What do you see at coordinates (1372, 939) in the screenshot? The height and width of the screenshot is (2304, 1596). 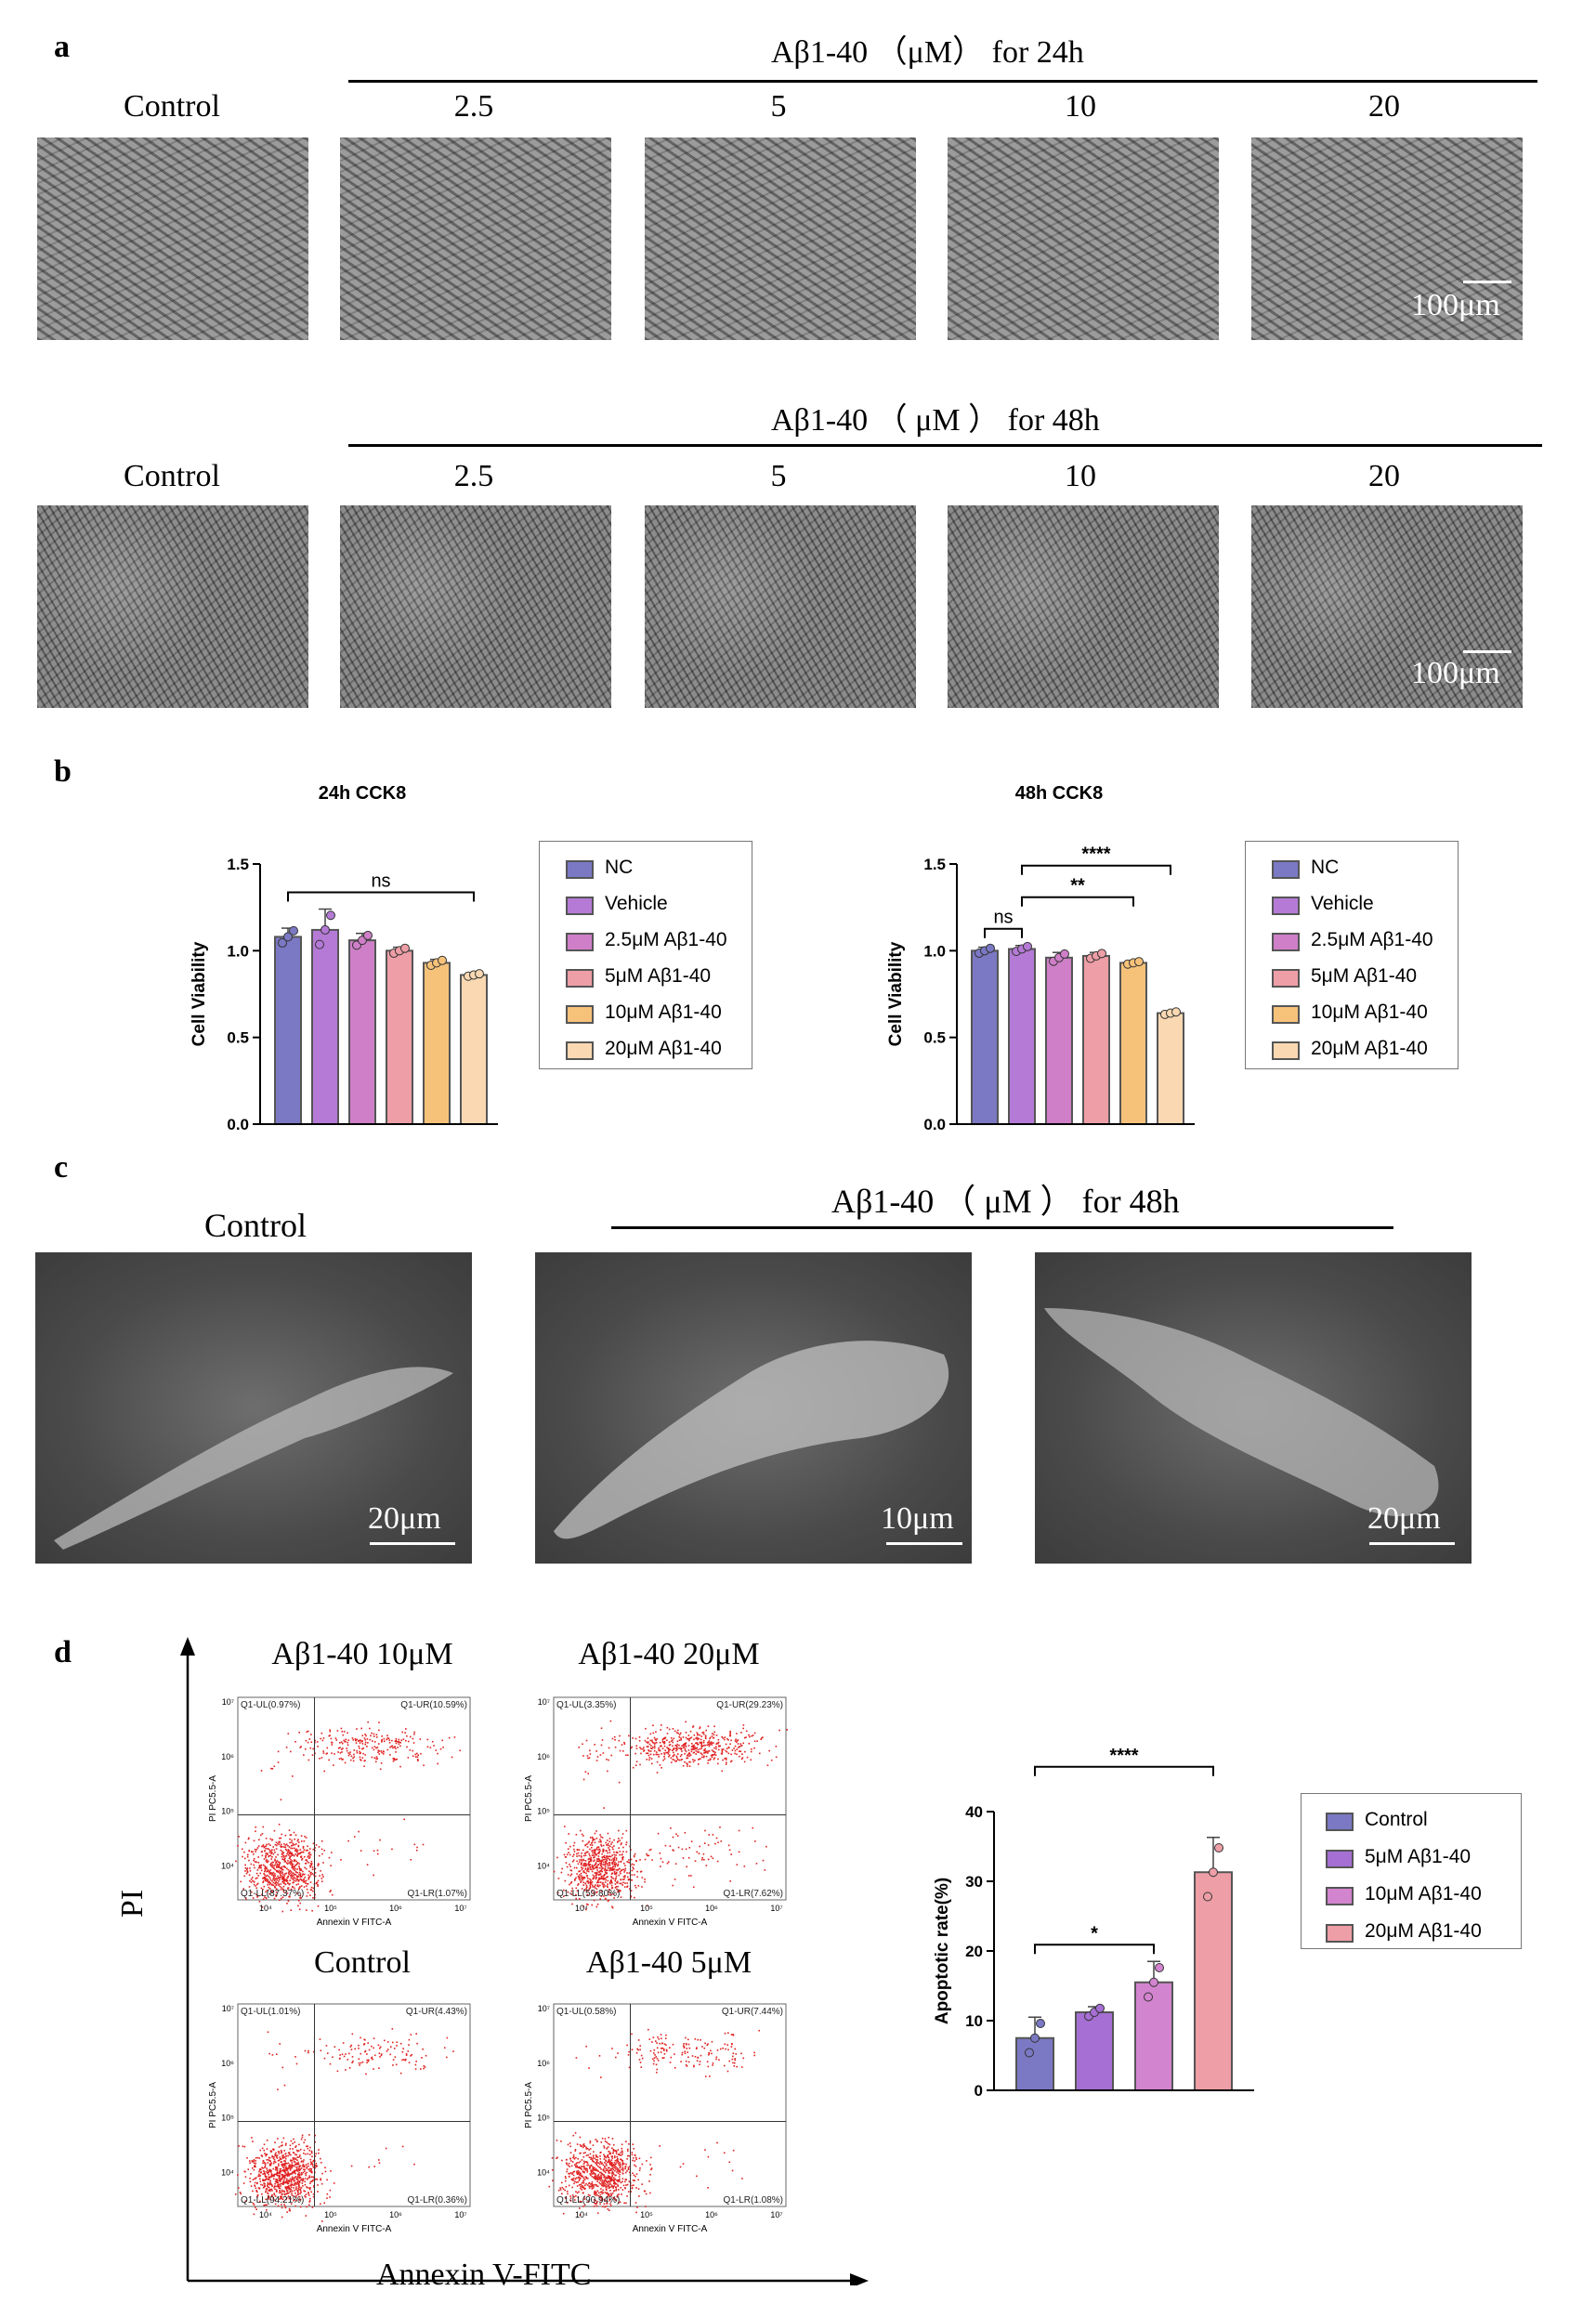 I see `legend-label: 2.5μM Aβ1-40` at bounding box center [1372, 939].